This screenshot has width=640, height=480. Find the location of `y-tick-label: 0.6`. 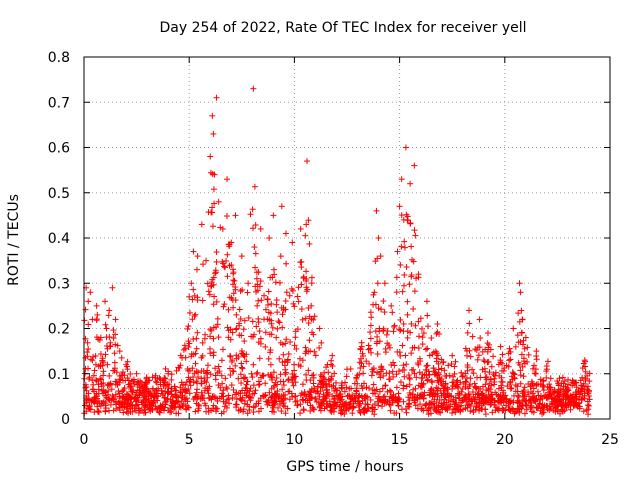

y-tick-label: 0.6 is located at coordinates (59, 149).